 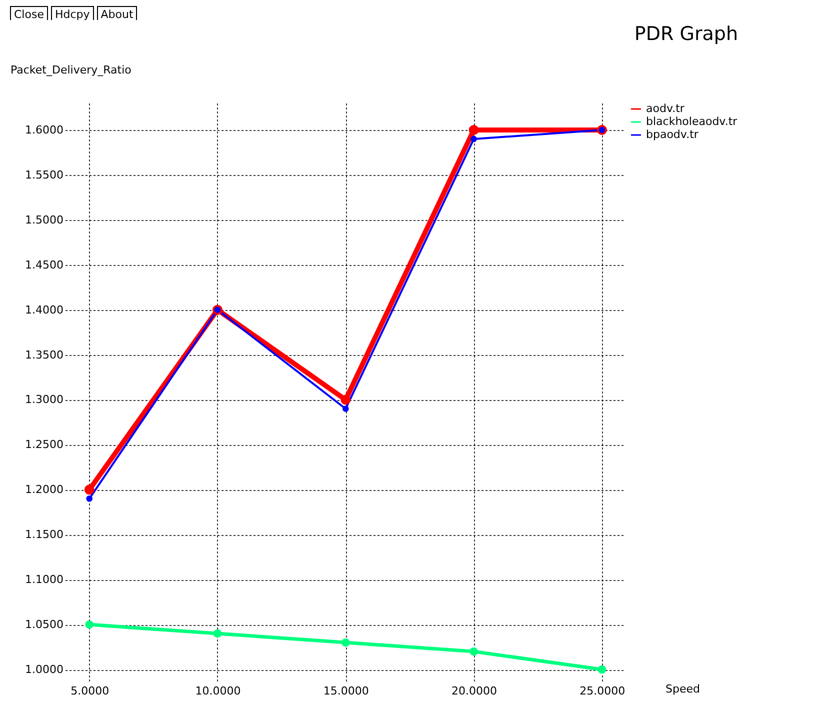 I want to click on x-tick-label: 15.0000, so click(x=346, y=691).